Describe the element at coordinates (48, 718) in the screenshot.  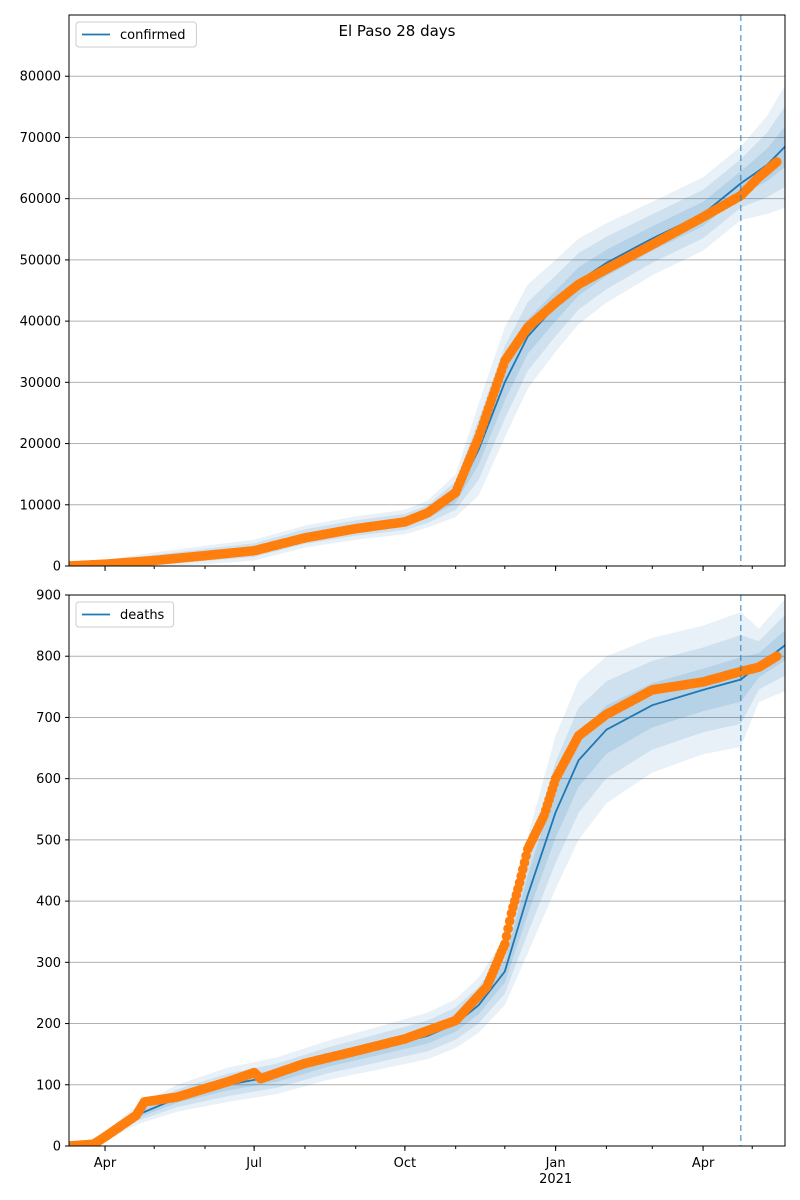
I see `y-tick-label-700: 700` at that location.